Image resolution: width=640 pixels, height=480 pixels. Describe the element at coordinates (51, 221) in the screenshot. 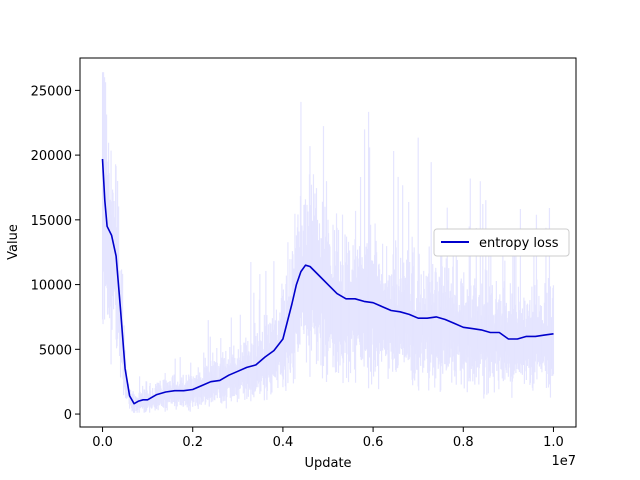

I see `y-tick-label: 15000` at that location.